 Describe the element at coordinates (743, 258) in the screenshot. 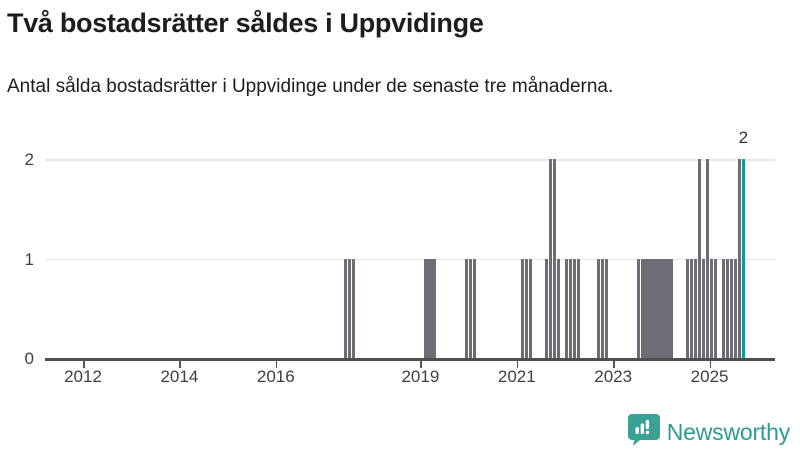

I see `current-month-bar` at that location.